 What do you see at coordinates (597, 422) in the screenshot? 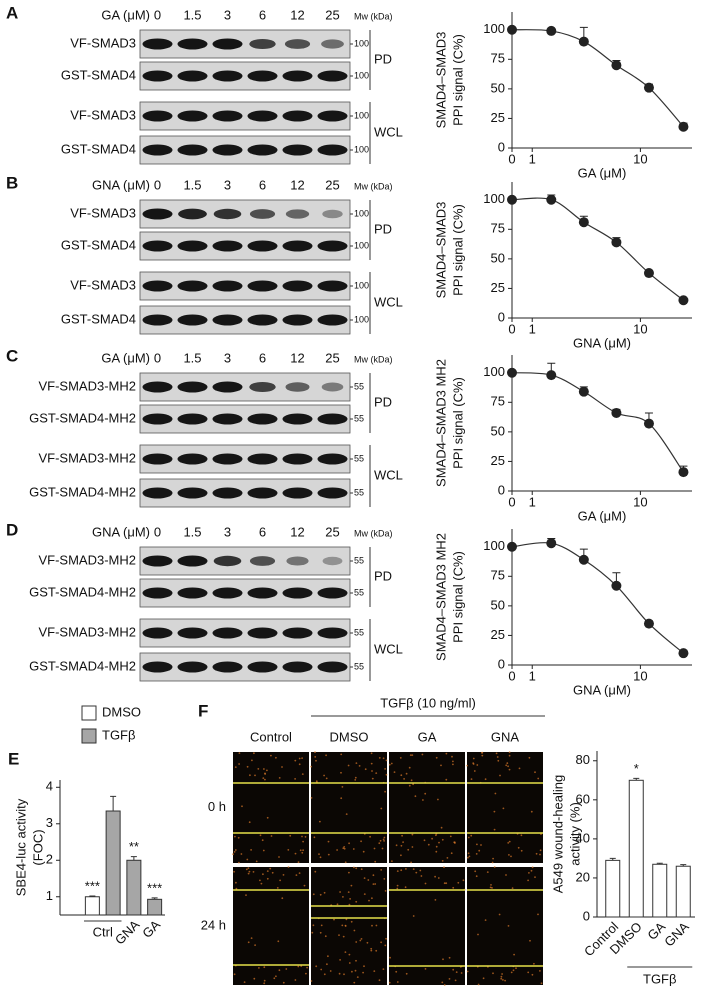
I see `fit-curve` at bounding box center [597, 422].